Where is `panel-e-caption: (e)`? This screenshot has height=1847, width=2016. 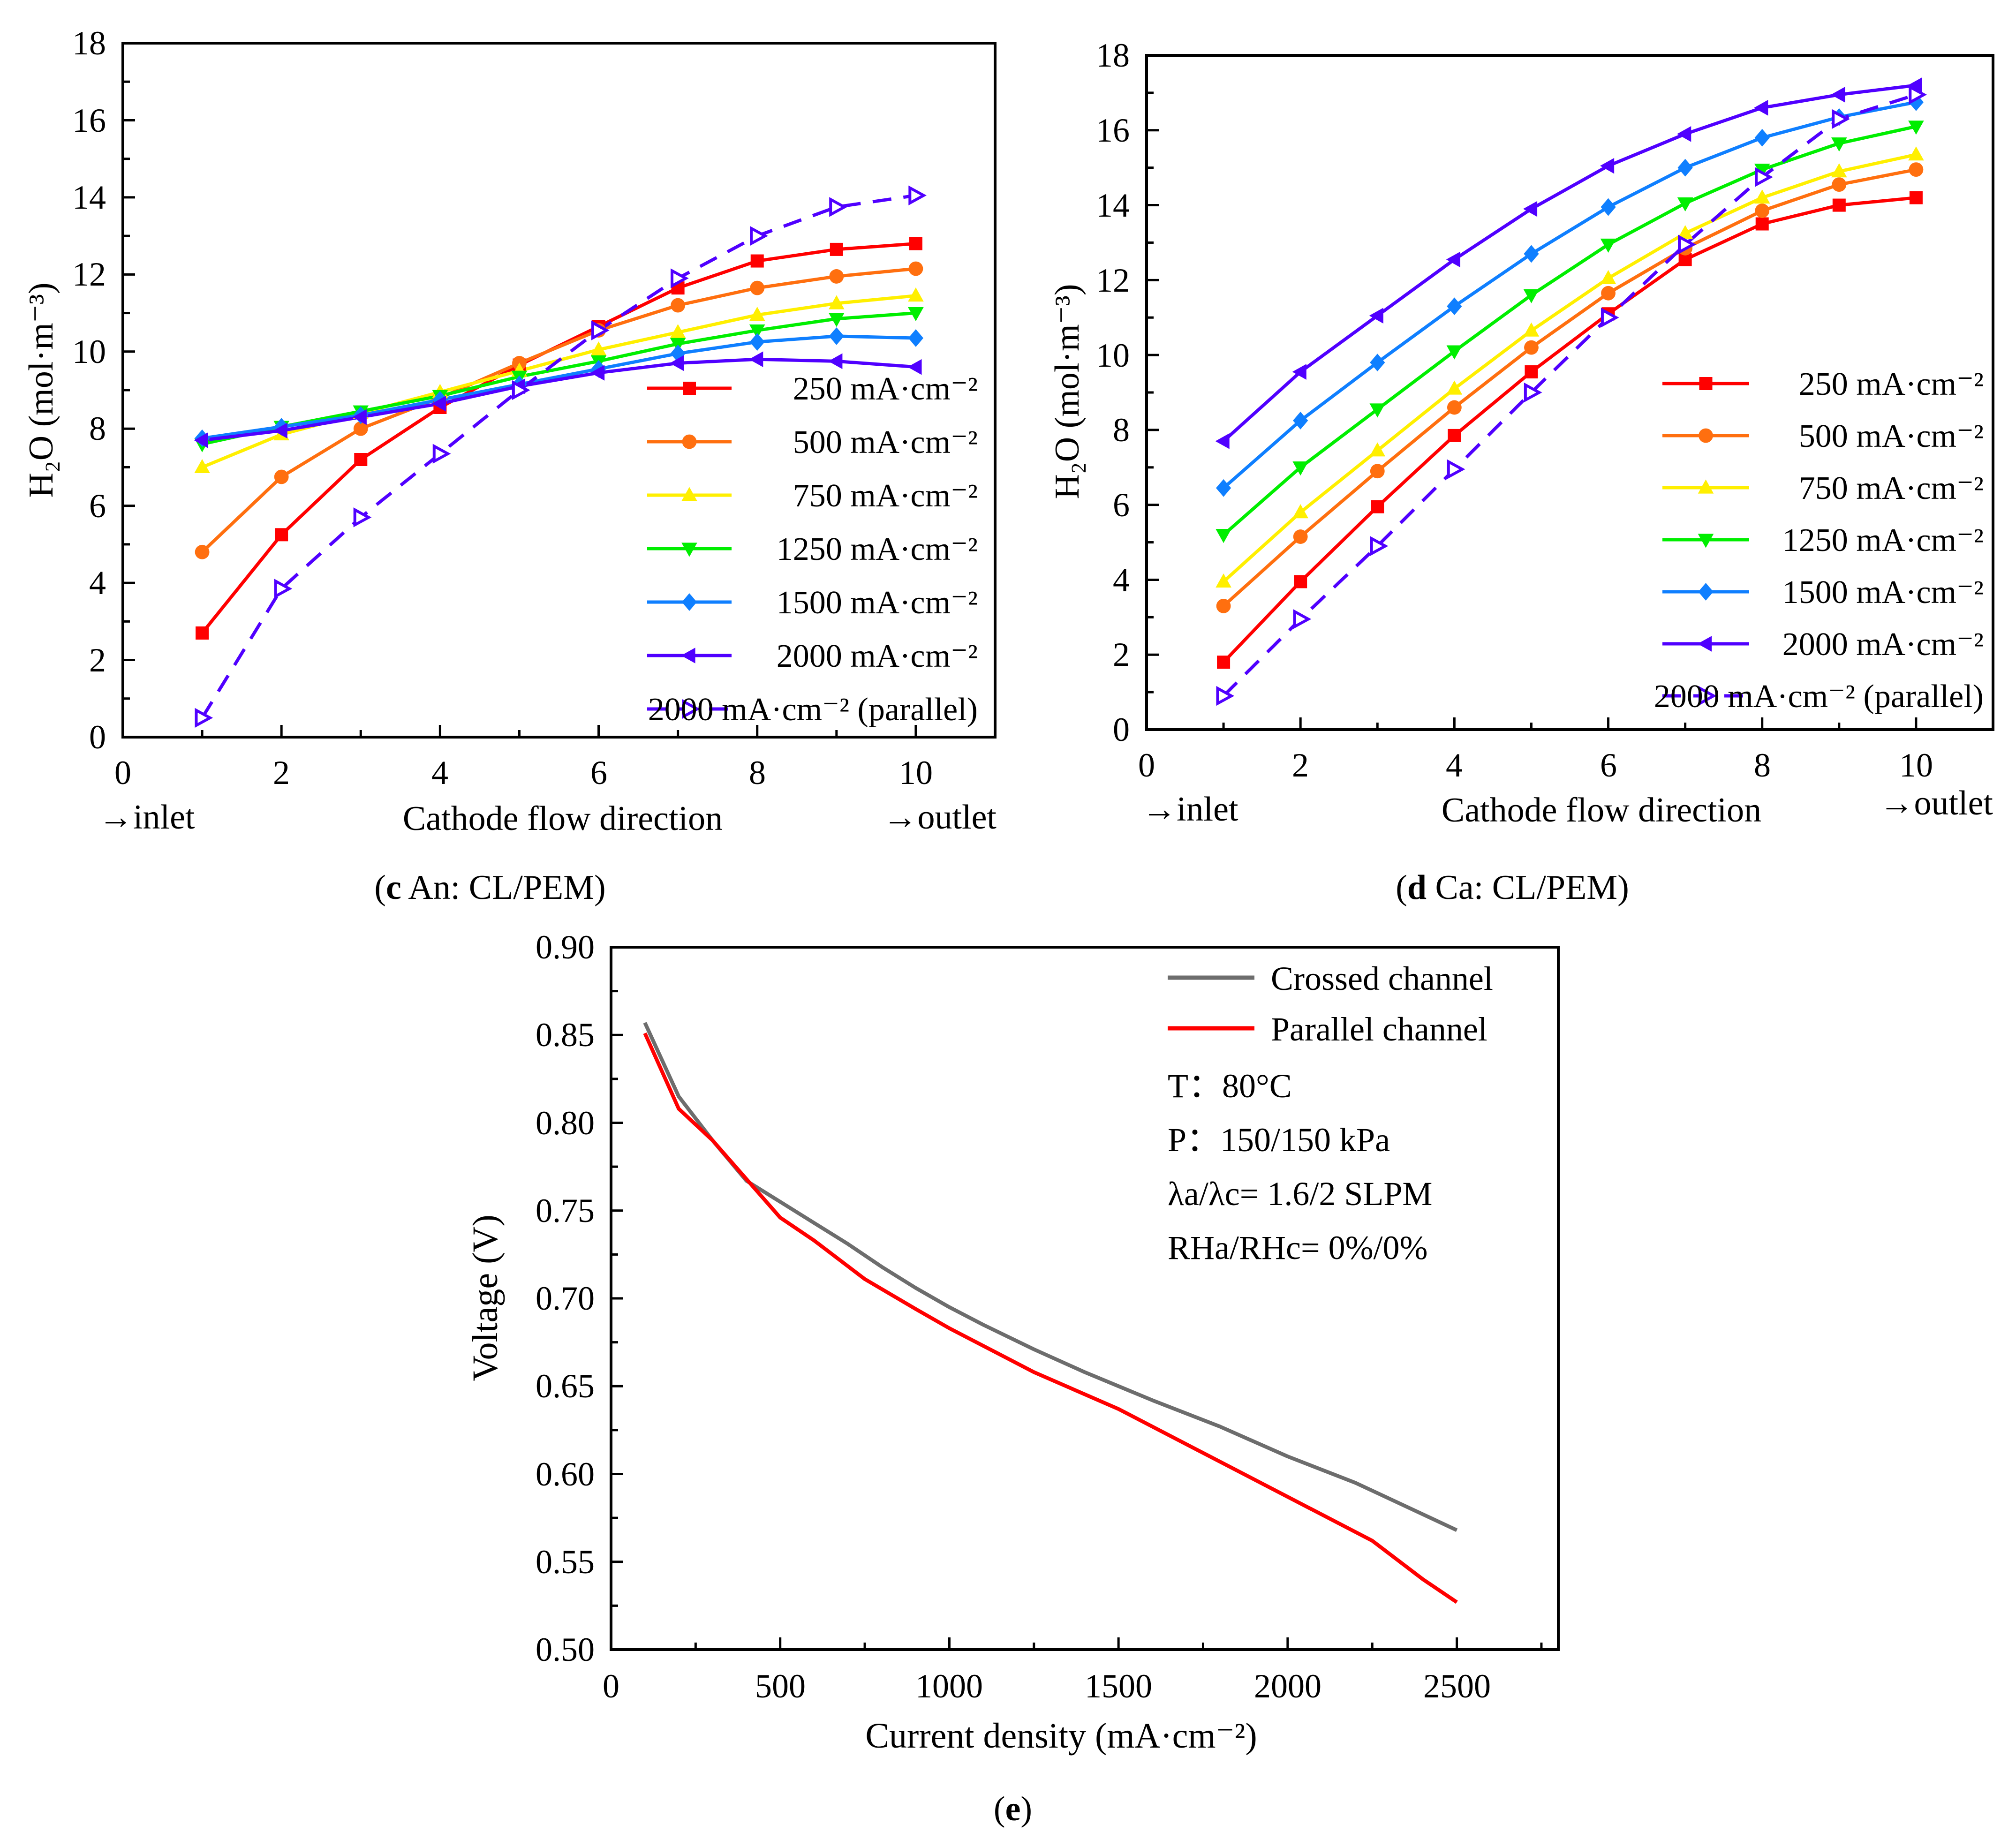
panel-e-caption: (e) is located at coordinates (1013, 1809).